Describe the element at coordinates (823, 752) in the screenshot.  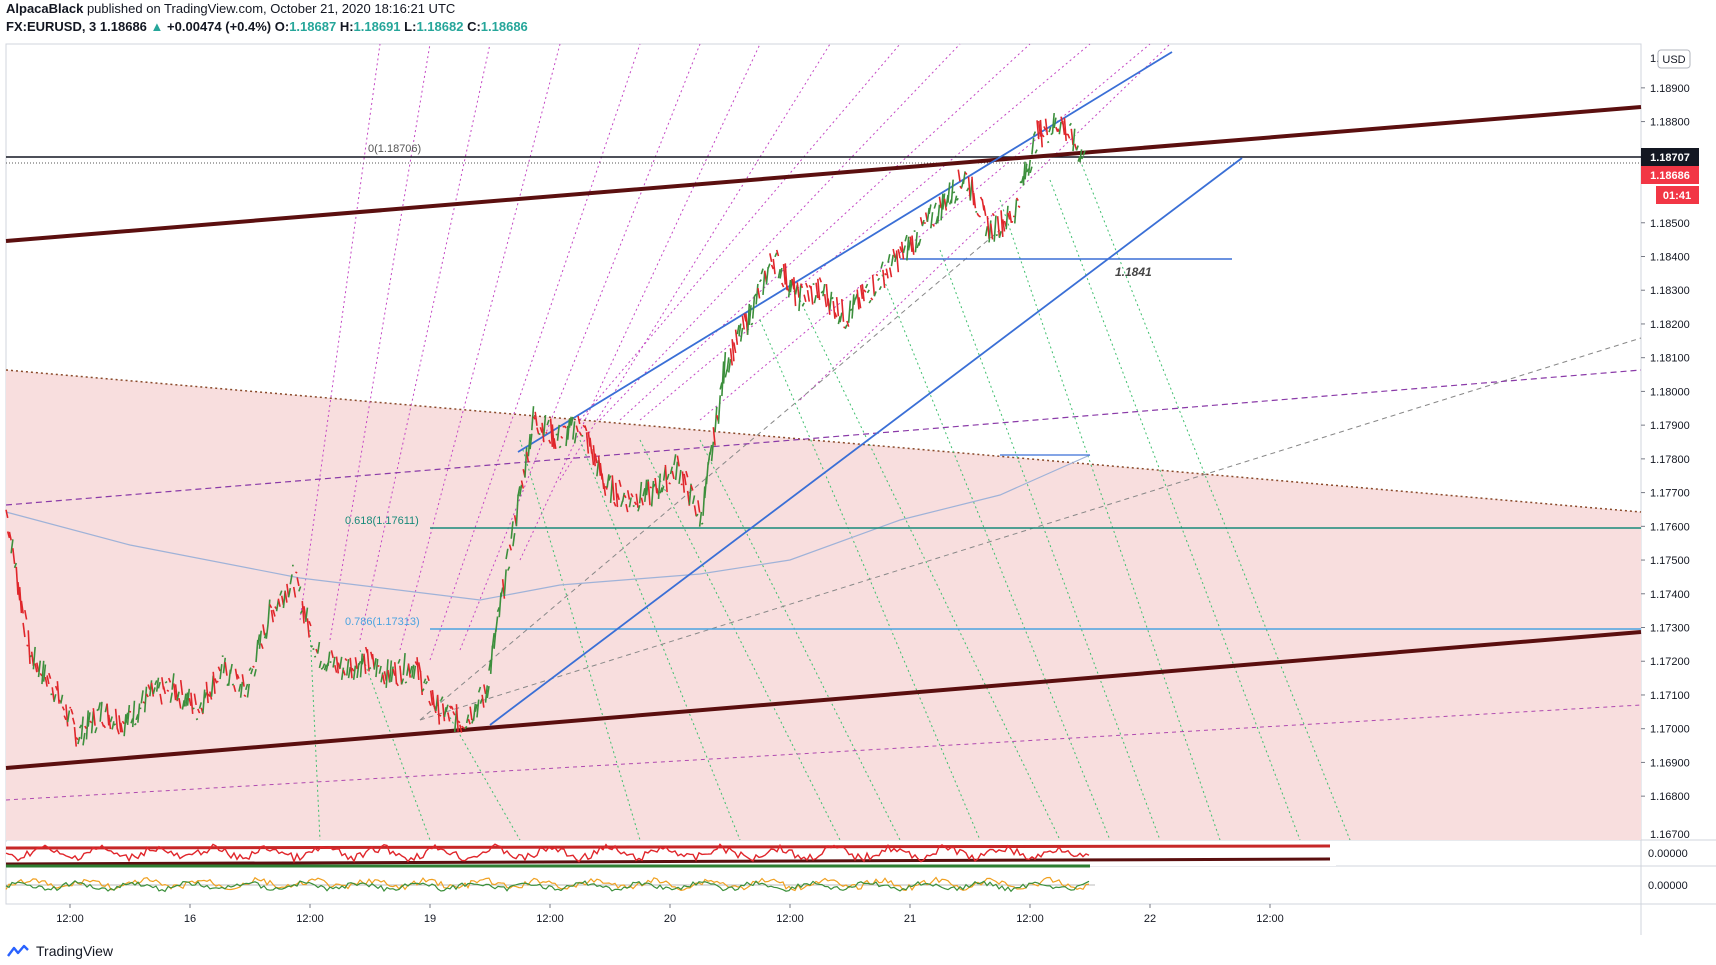
I see `purple-dashed-line-lower` at that location.